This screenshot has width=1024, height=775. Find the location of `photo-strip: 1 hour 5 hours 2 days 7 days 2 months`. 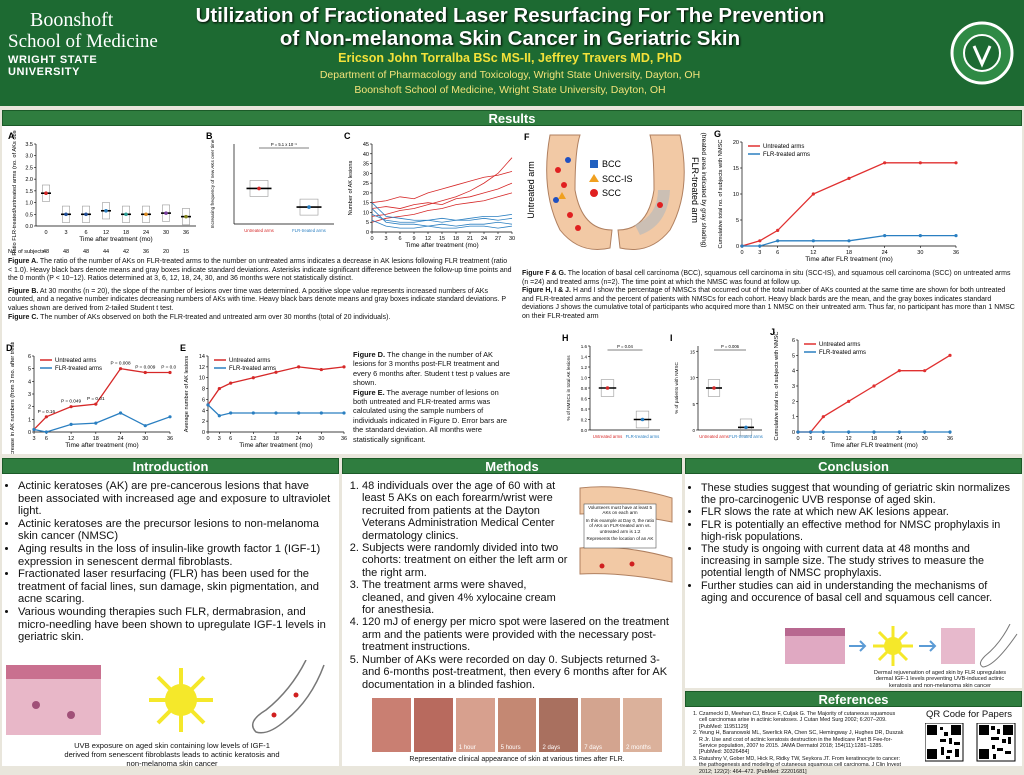

photo-strip: 1 hour 5 hours 2 days 7 days 2 months is located at coordinates (517, 725).